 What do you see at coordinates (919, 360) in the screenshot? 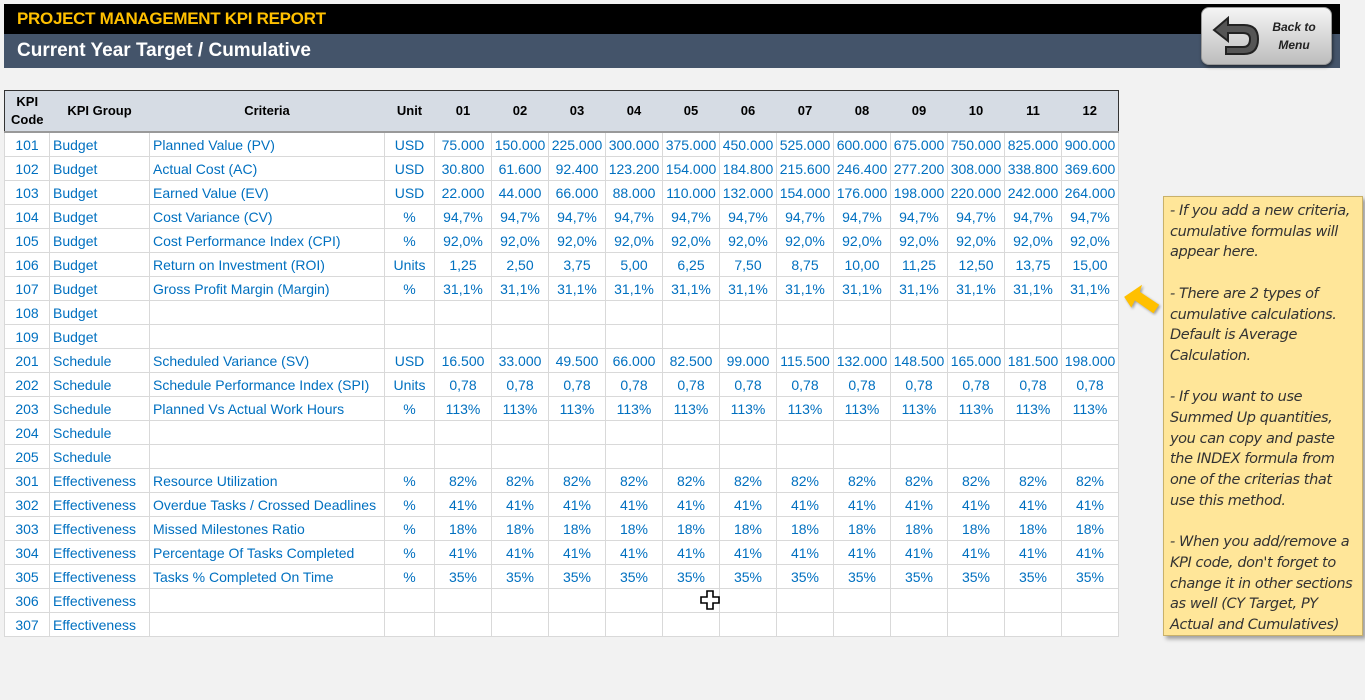
I see `month-value-cell: 148.500` at bounding box center [919, 360].